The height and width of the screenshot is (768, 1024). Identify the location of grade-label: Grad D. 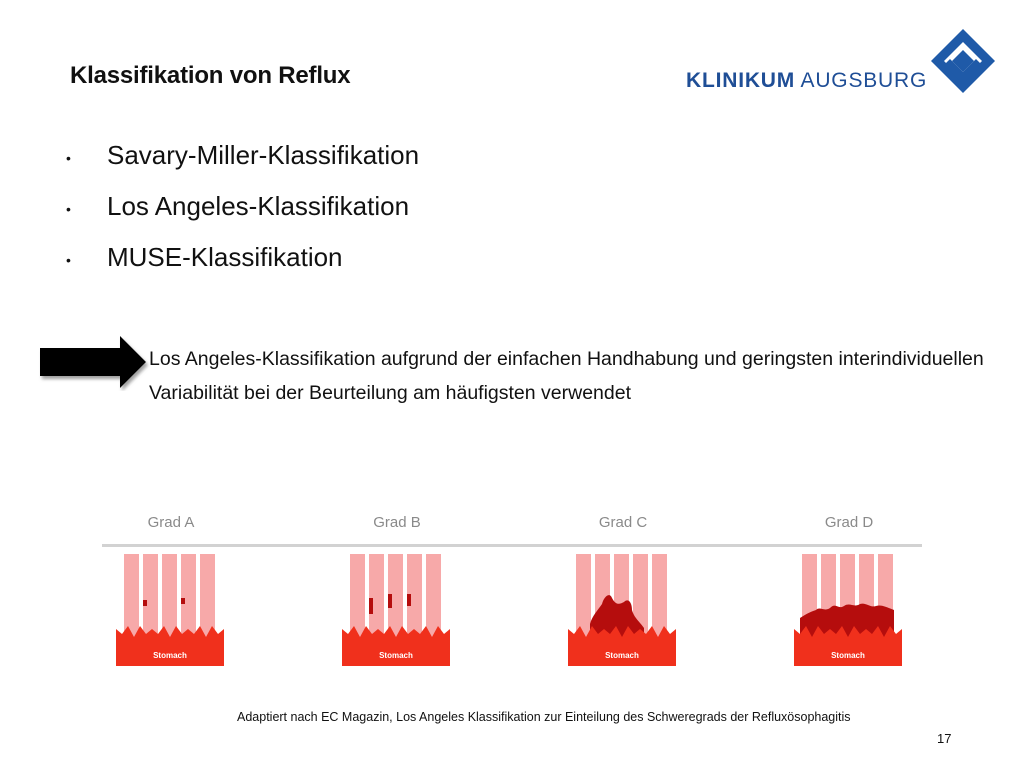
(849, 522).